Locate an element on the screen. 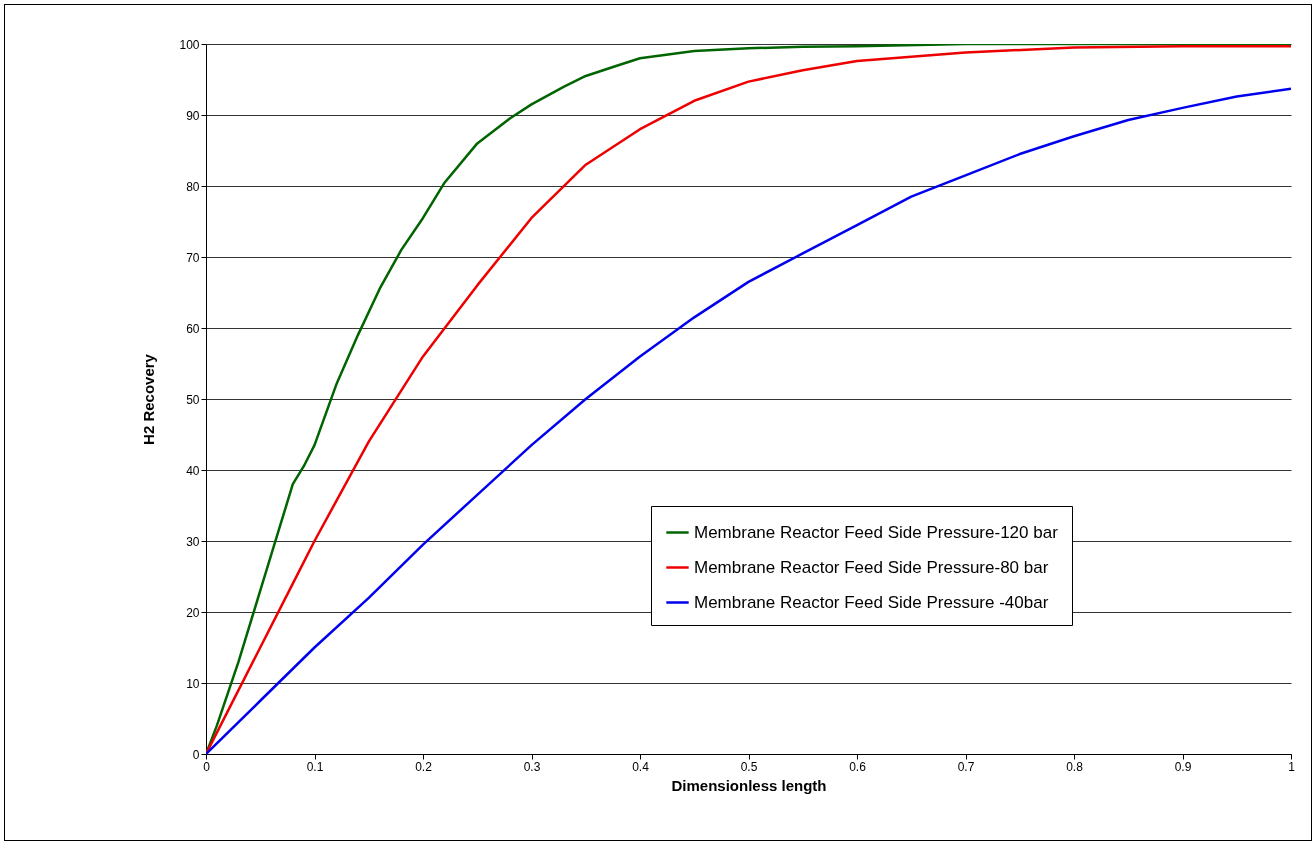 This screenshot has width=1316, height=845. x-axis-title: Dimensionless length is located at coordinates (749, 785).